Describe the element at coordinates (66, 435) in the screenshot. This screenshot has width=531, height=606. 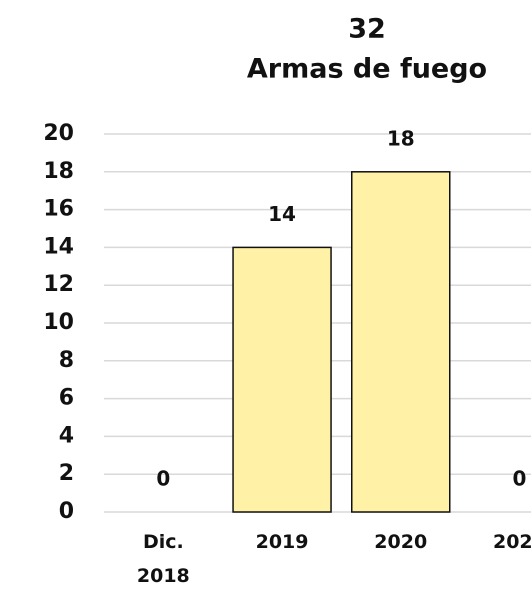
I see `y-tick-label: 4` at that location.